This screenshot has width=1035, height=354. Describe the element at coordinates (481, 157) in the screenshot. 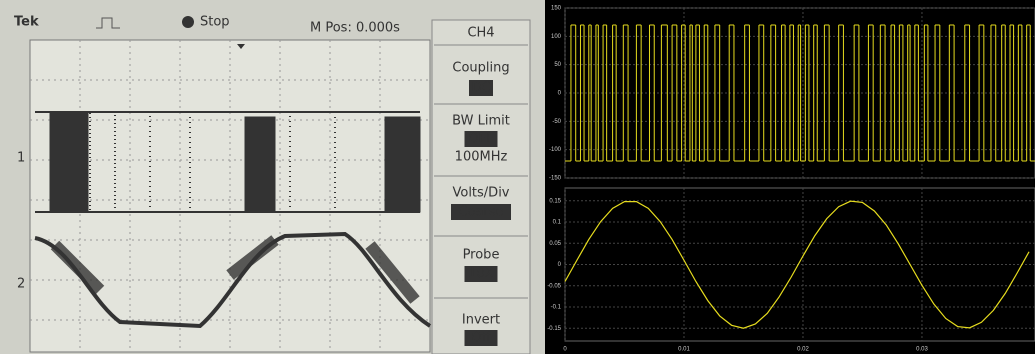

I see `menu-sub: 100MHz` at that location.